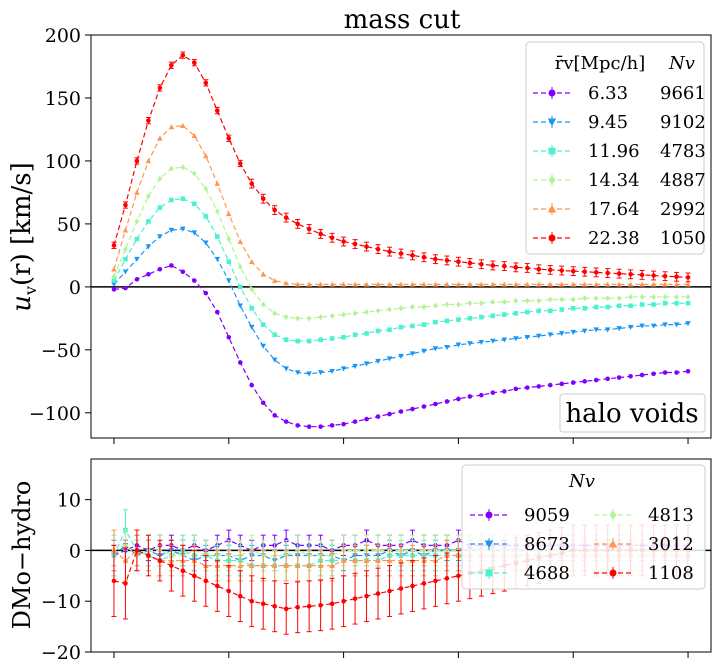 This screenshot has height=665, width=722. Describe the element at coordinates (61, 653) in the screenshot. I see `y-tick-label: −20` at that location.